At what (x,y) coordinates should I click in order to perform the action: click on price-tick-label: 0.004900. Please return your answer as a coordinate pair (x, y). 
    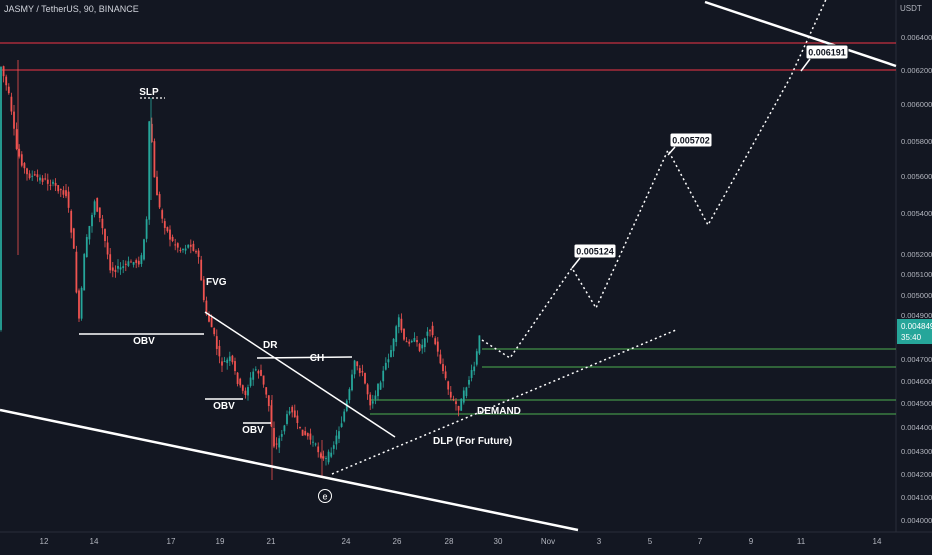
    Looking at the image, I should click on (916, 315).